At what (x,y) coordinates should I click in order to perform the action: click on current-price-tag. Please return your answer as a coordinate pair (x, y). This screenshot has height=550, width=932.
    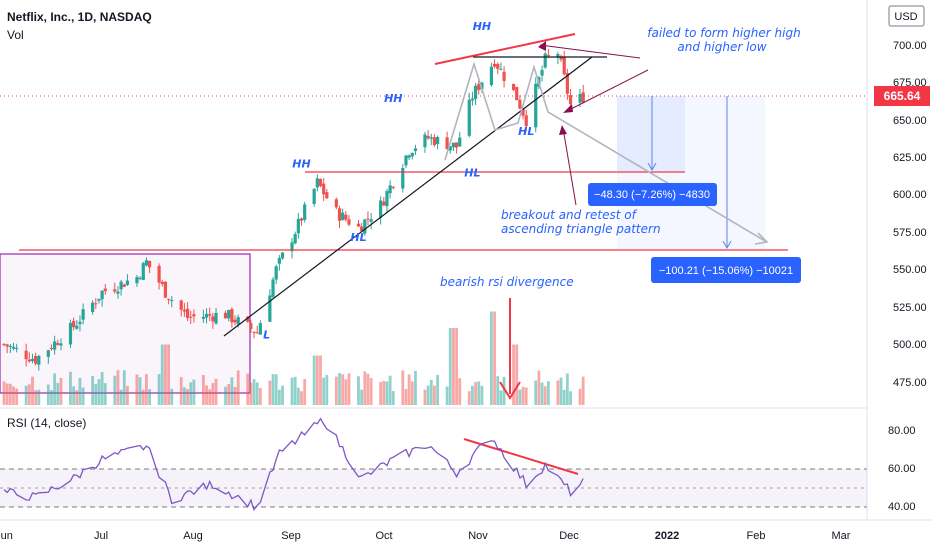
    Looking at the image, I should click on (902, 96).